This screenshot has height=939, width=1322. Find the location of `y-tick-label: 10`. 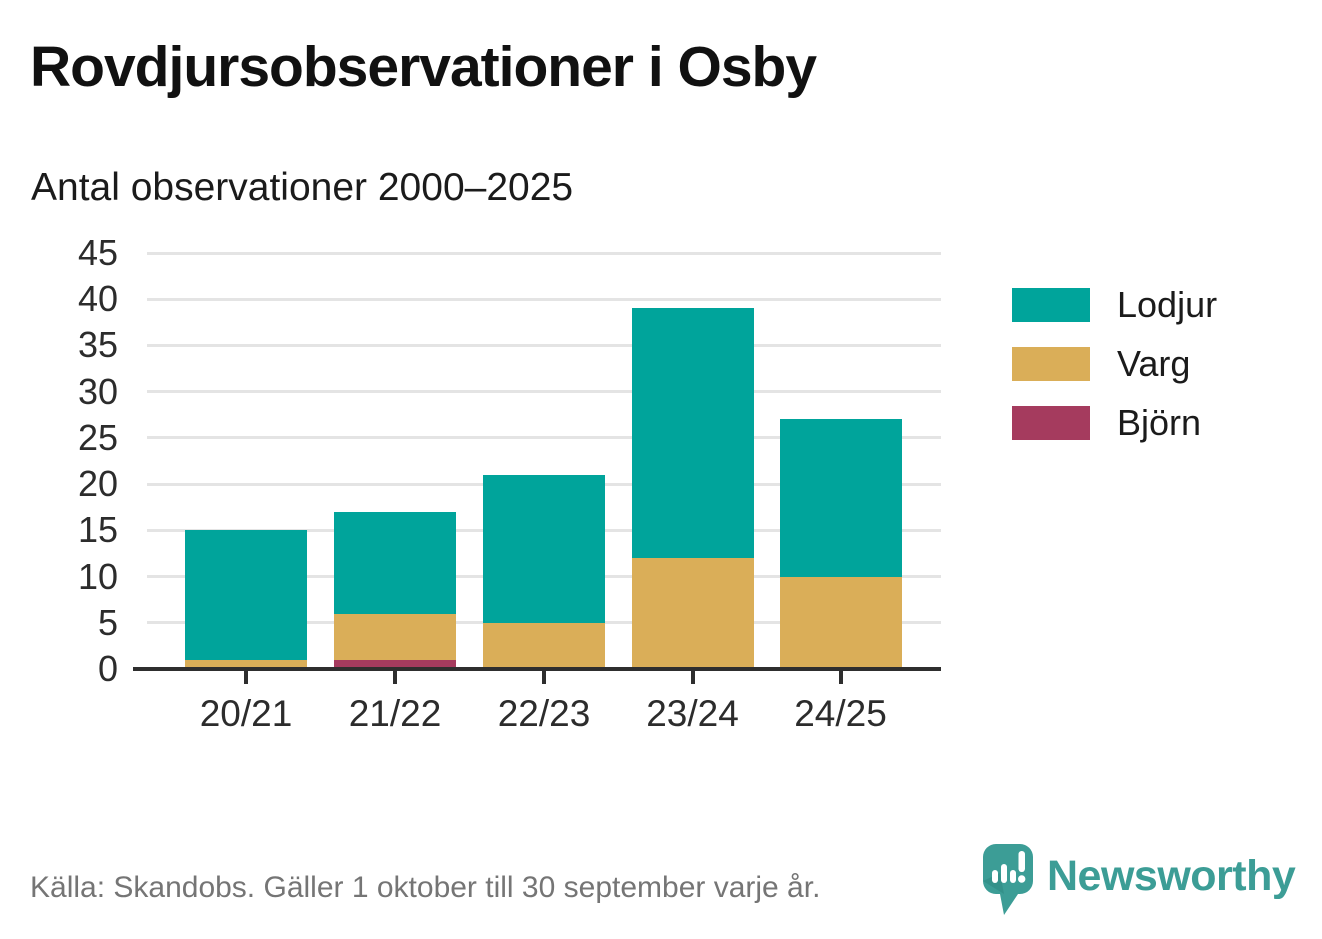

y-tick-label: 10 is located at coordinates (97, 576).